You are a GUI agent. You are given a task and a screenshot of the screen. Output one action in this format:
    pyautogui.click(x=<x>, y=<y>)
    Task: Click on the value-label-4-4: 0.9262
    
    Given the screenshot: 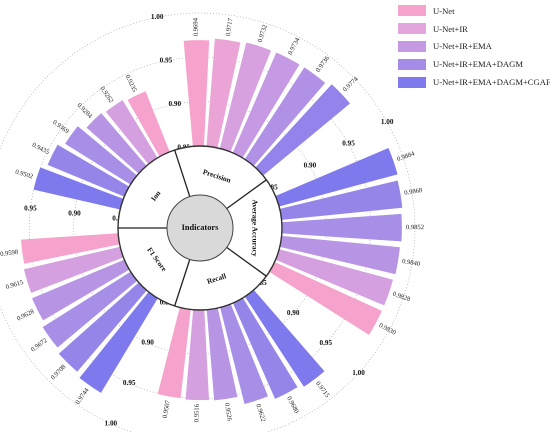 What is the action you would take?
    pyautogui.click(x=106, y=95)
    